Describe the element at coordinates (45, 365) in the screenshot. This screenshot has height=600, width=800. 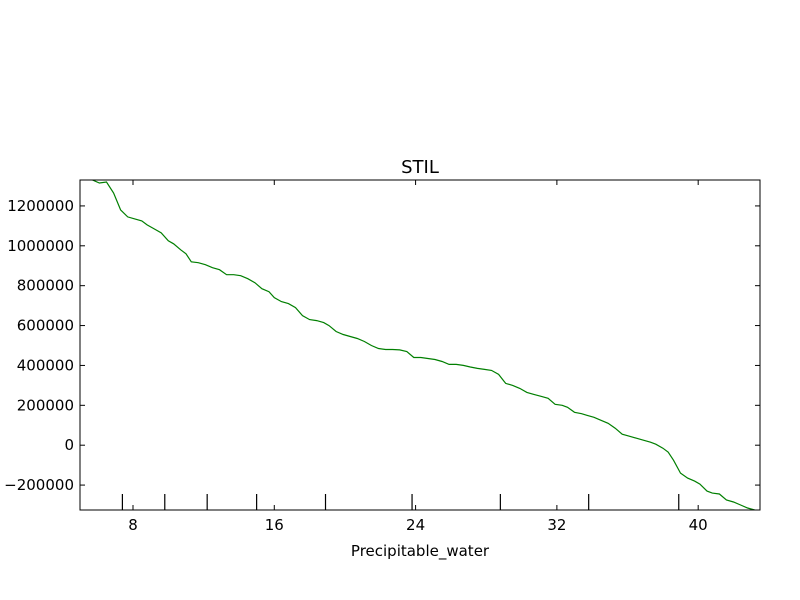
I see `y-tick-label: 400000` at that location.